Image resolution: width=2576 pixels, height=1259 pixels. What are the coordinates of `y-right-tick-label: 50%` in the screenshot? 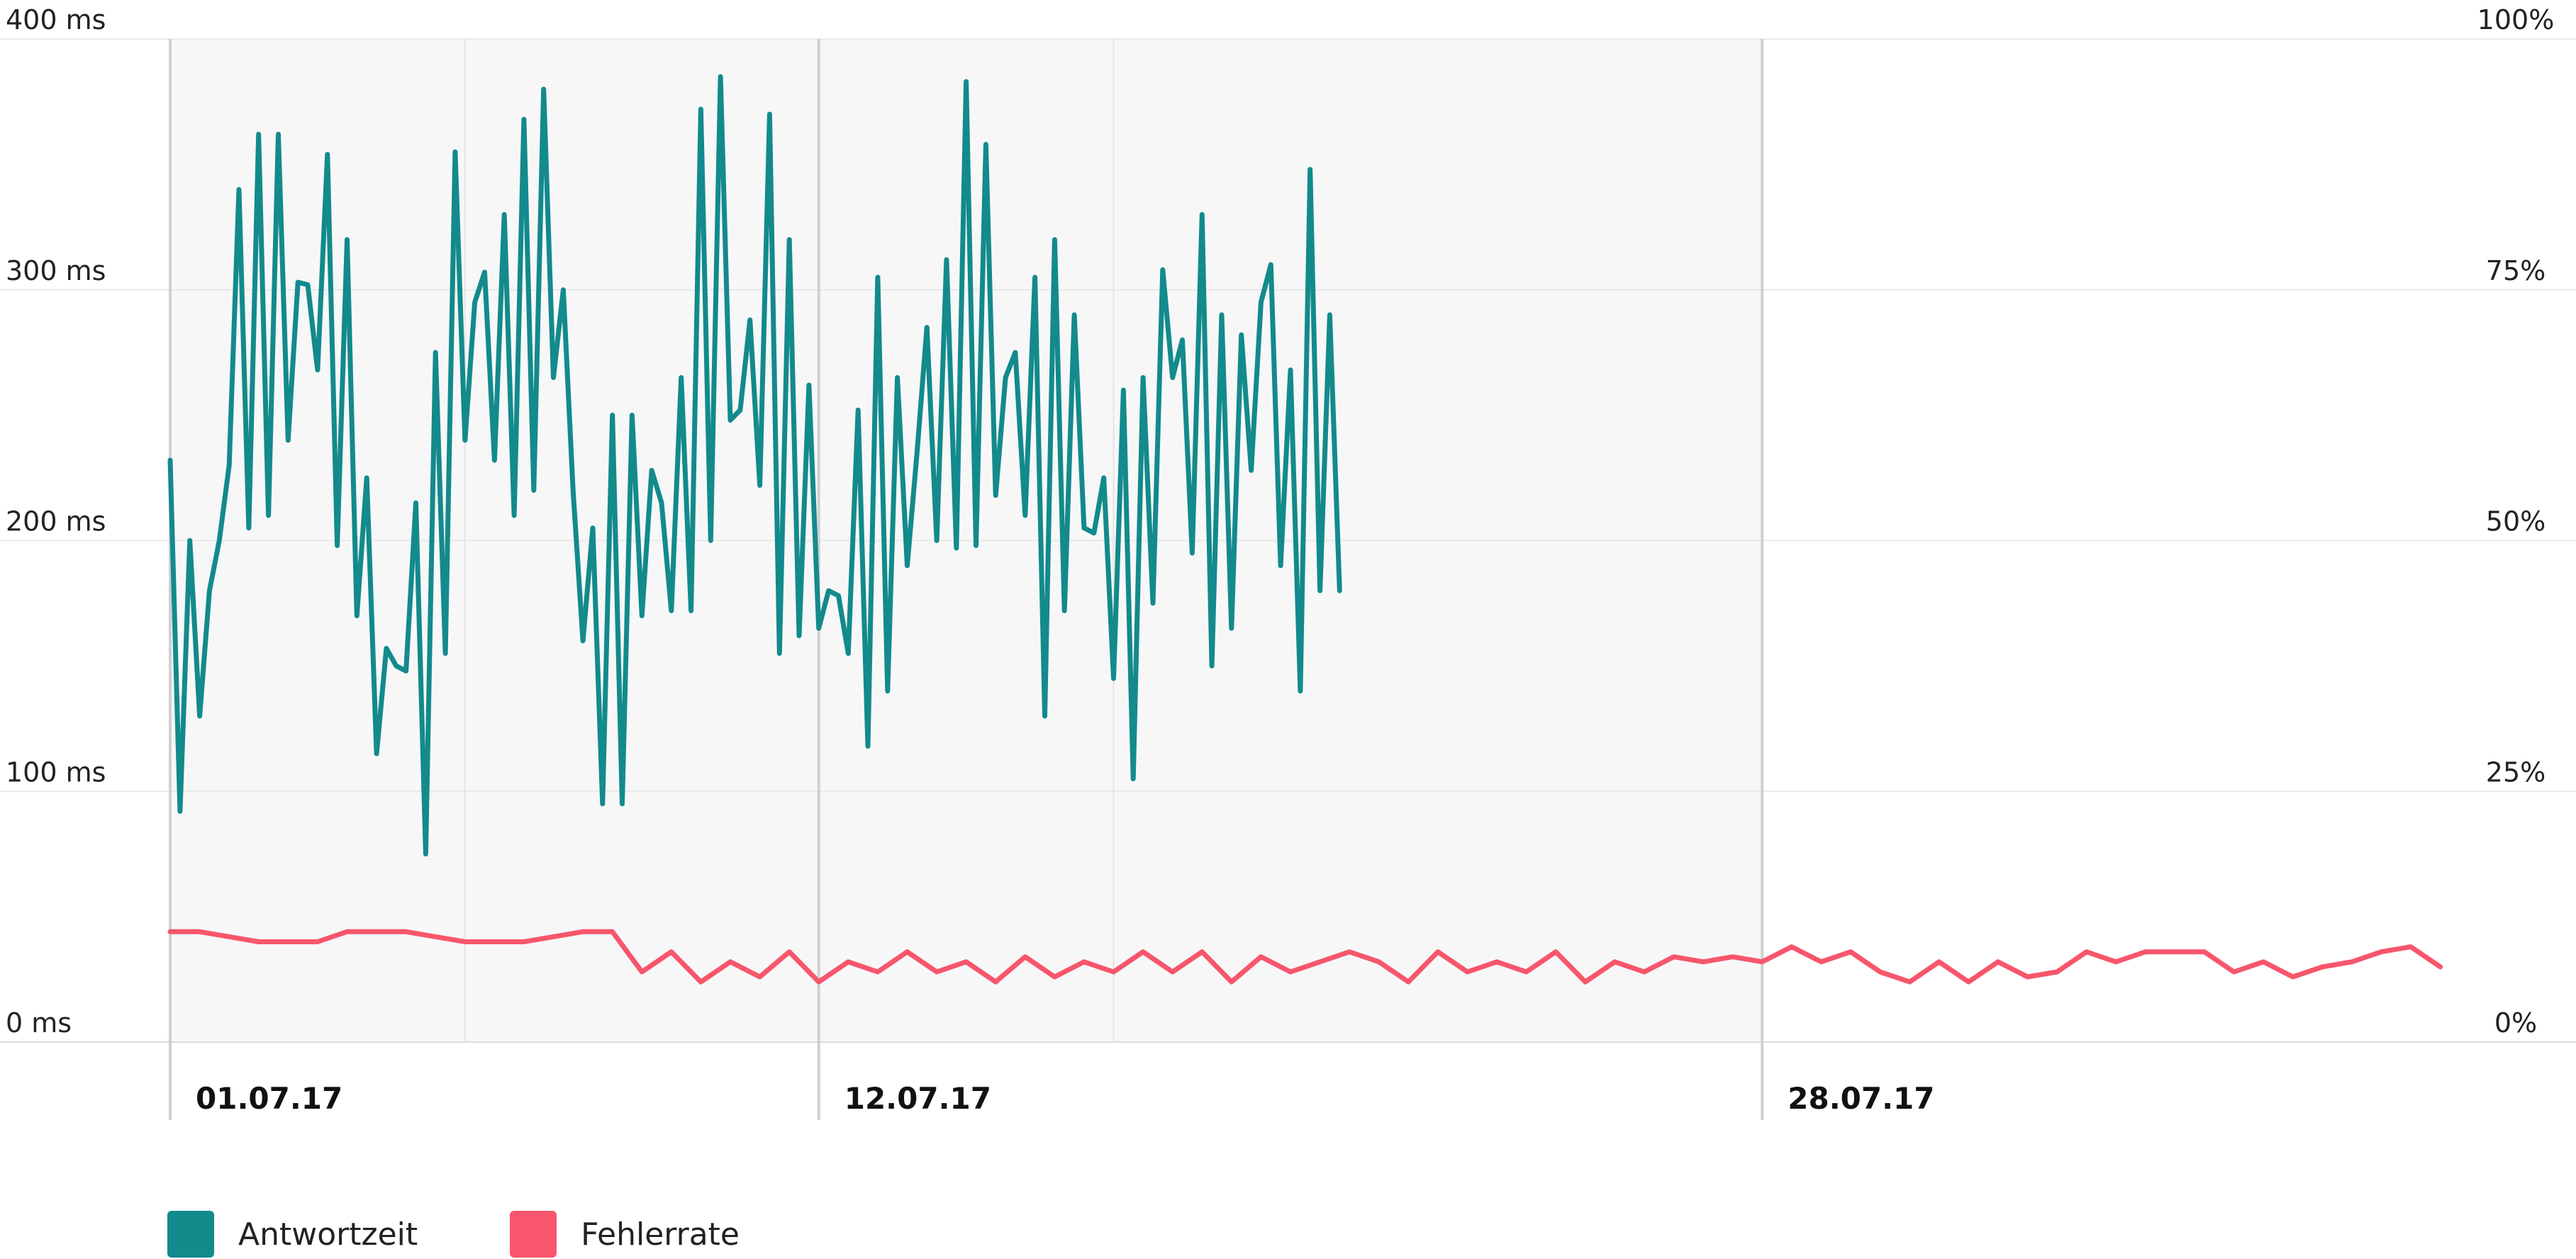 It's located at (2516, 521).